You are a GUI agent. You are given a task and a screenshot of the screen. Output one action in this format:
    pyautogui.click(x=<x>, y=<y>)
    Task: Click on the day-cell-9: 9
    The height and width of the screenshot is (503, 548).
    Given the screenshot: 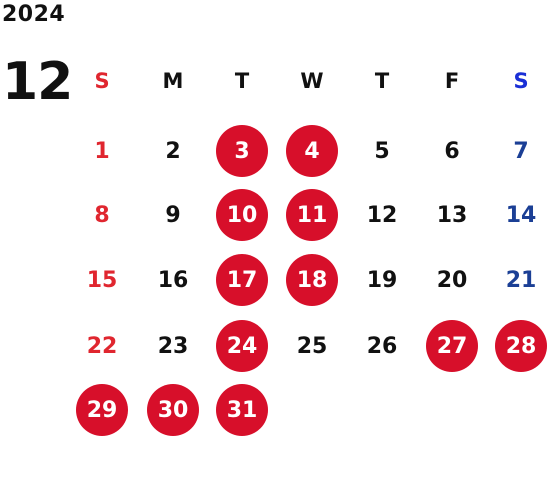 What is the action you would take?
    pyautogui.click(x=173, y=215)
    